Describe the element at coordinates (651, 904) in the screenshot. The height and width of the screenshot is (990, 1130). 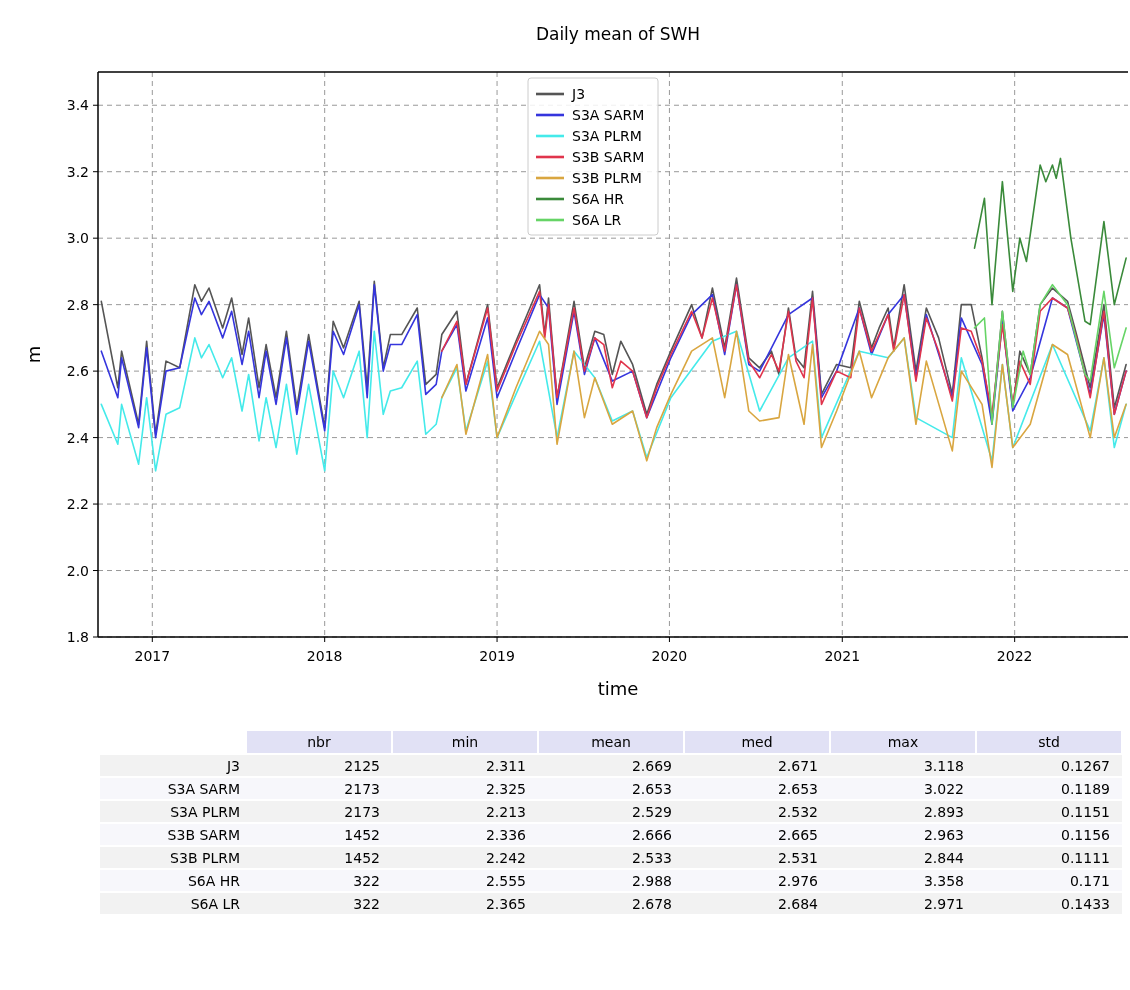
I see `text: 2.678` at that location.